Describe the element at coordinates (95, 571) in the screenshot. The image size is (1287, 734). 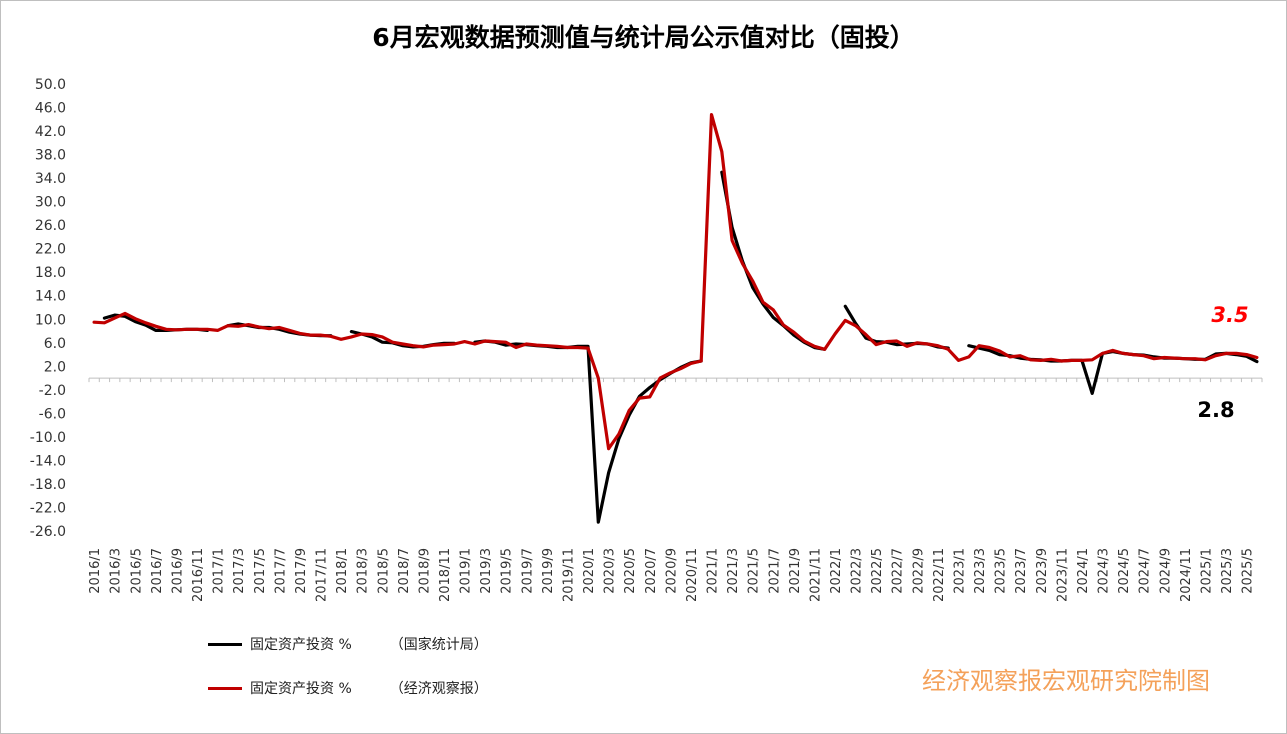
I see `x-tick-label: 2016/1` at that location.